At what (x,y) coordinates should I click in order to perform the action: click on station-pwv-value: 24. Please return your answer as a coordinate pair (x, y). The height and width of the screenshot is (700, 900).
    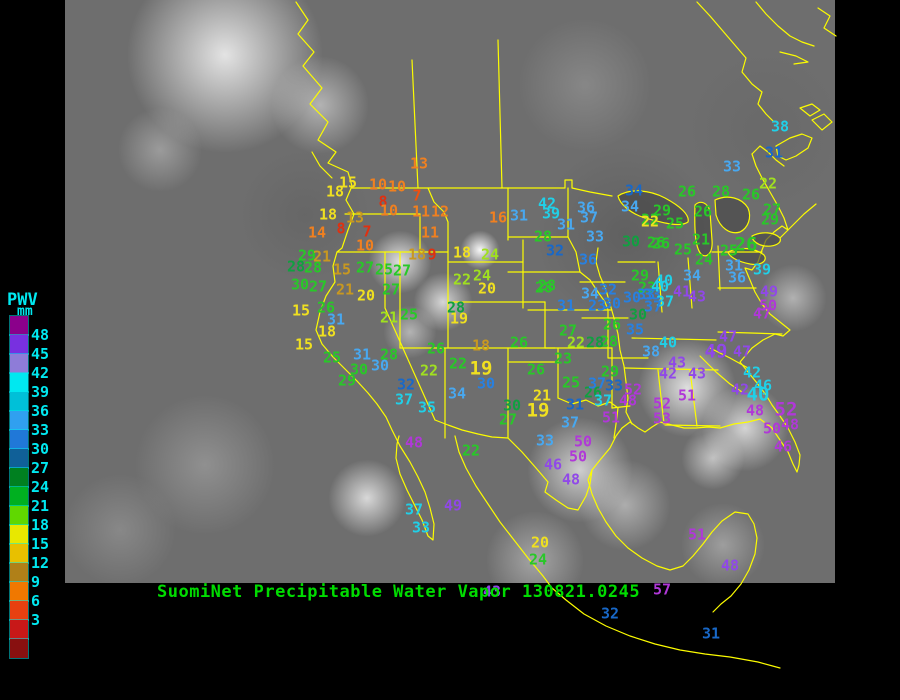
    Looking at the image, I should click on (704, 259).